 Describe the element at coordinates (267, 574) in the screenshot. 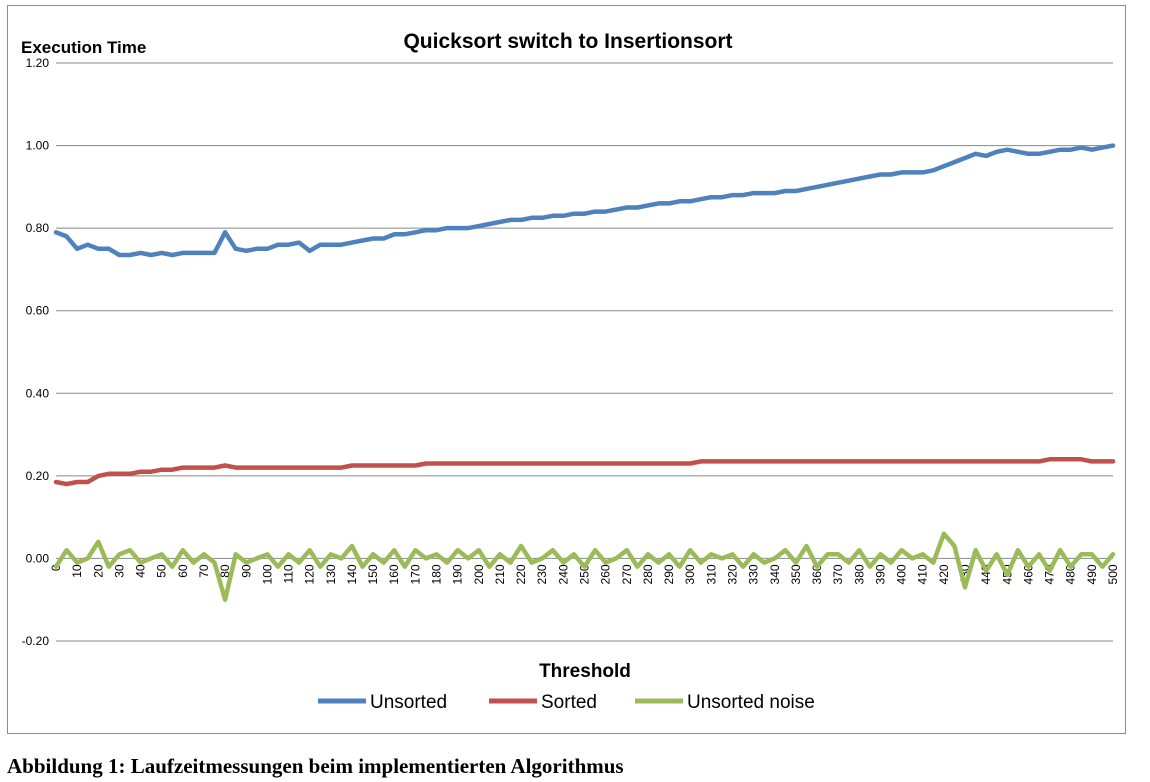

I see `x-tick-label: 100` at that location.